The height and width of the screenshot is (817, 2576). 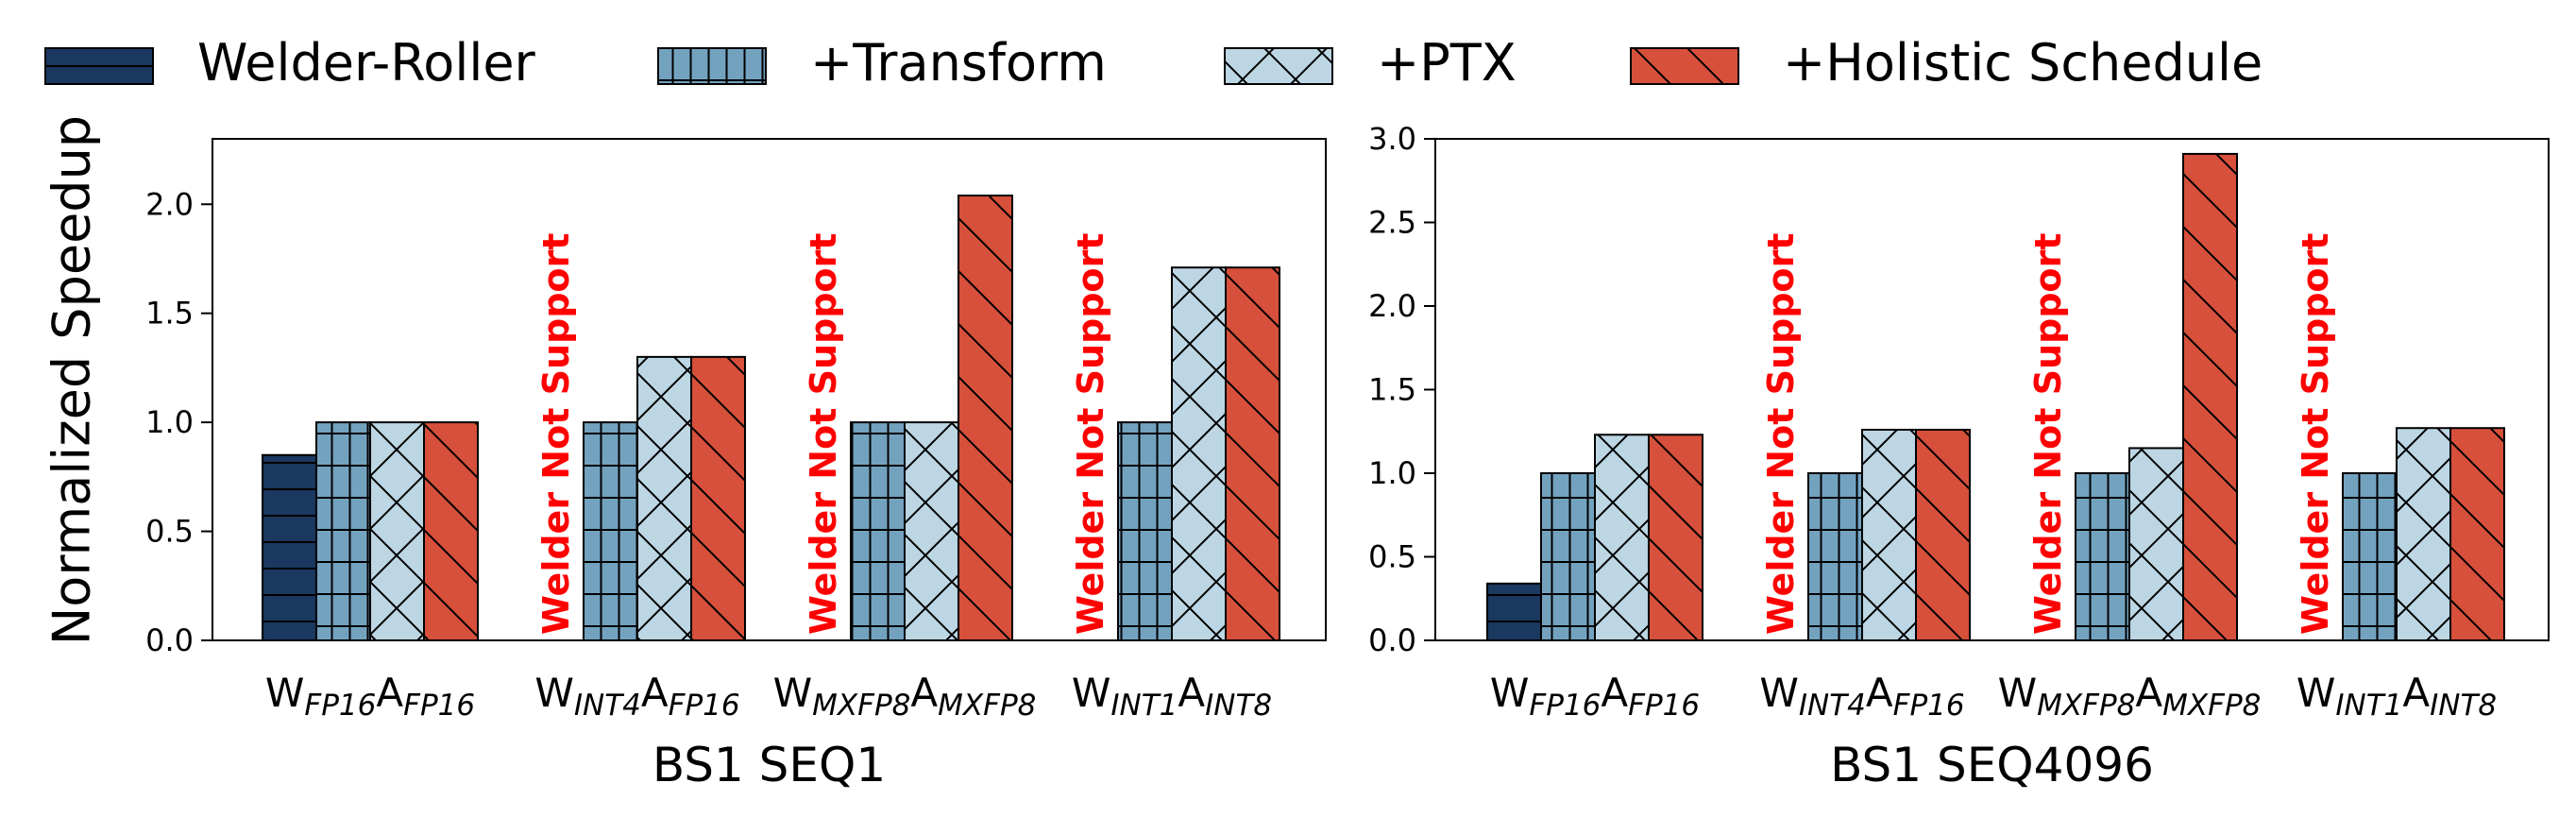 I want to click on y-axis-label: Normalized Speedup, so click(x=72, y=380).